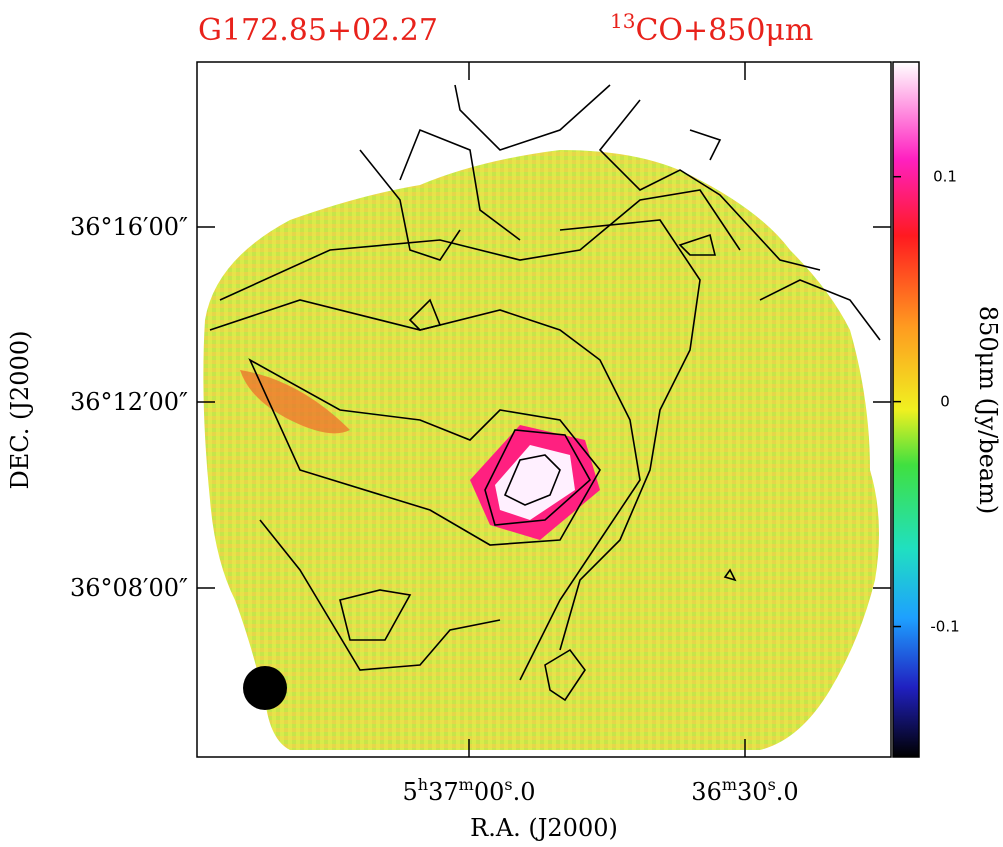 The width and height of the screenshot is (1003, 847). I want to click on tick-part: 00, so click(489, 792).